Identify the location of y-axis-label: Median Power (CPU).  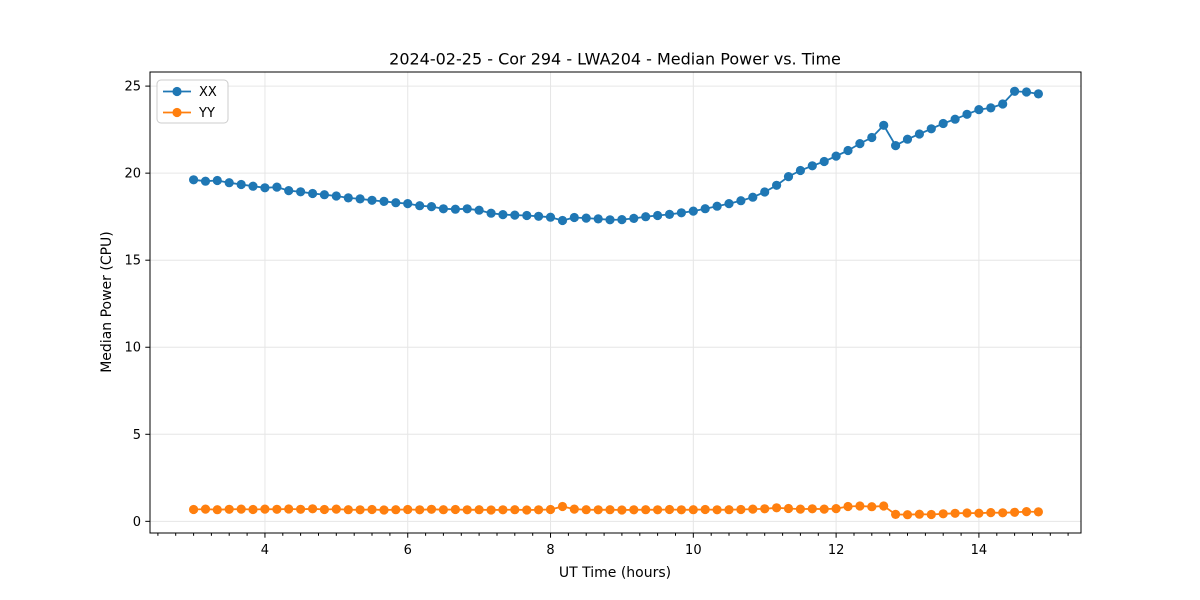
(107, 302).